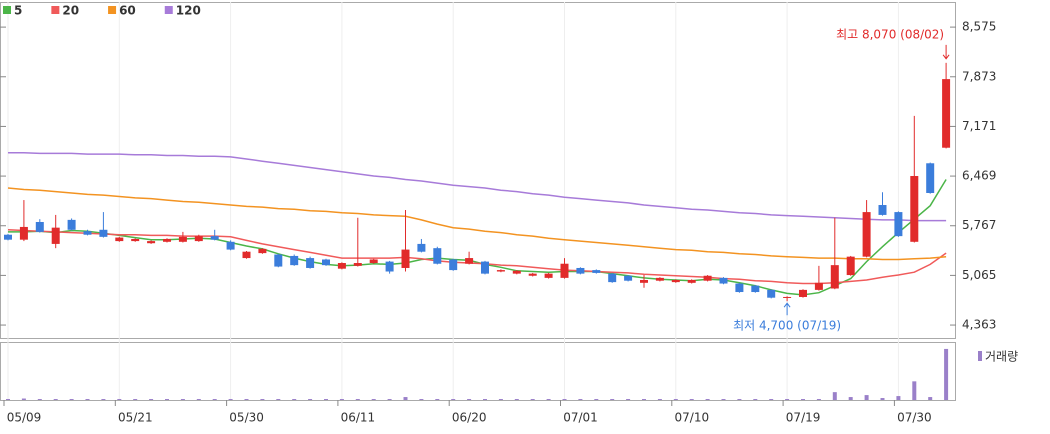 This screenshot has width=1050, height=434. I want to click on x-tick-label: 05/30, so click(246, 418).